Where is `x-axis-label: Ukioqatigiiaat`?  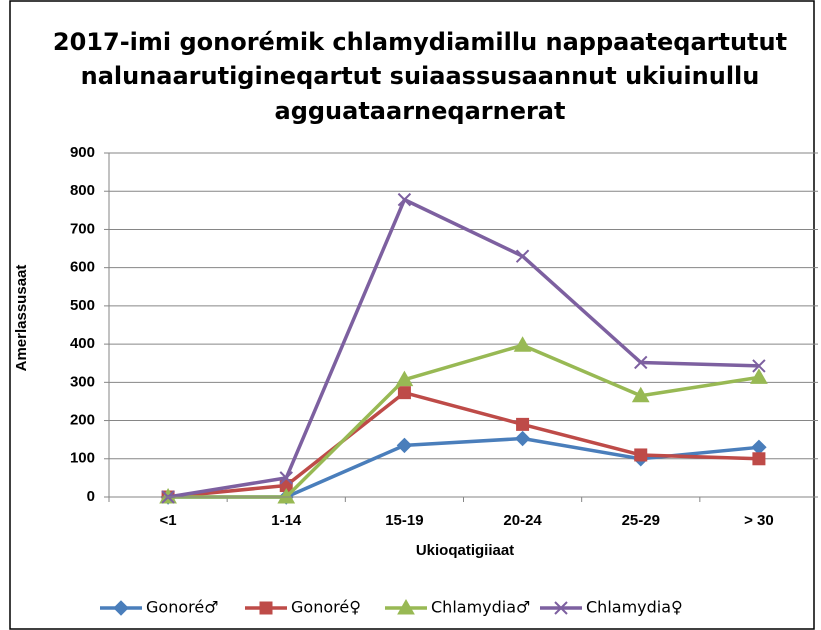 x-axis-label: Ukioqatigiiaat is located at coordinates (465, 550).